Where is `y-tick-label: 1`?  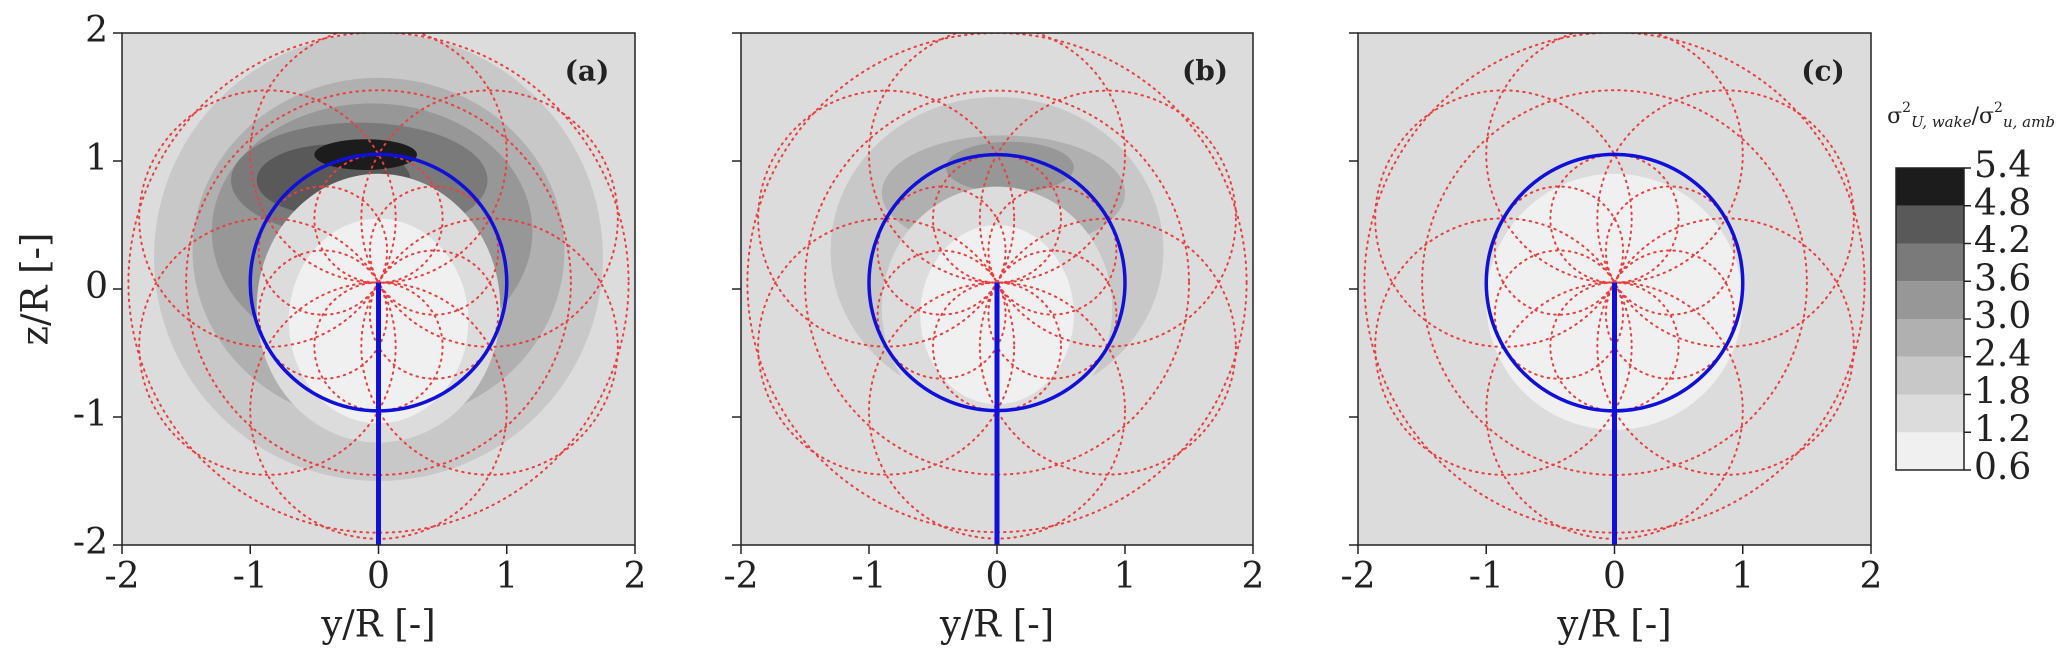 y-tick-label: 1 is located at coordinates (96, 158).